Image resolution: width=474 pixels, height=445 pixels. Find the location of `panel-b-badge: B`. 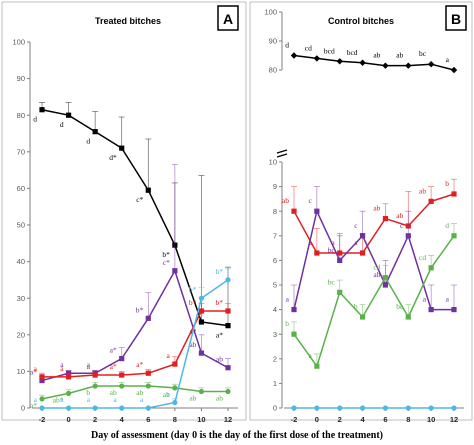

panel-b-badge: B is located at coordinates (456, 19).